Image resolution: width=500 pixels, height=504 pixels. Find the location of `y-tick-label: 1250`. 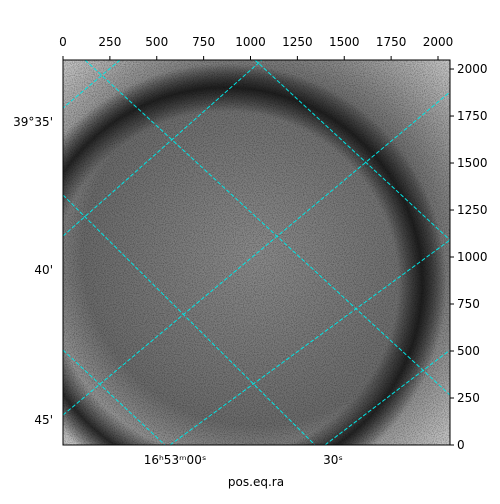

y-tick-label: 1250 is located at coordinates (472, 210).